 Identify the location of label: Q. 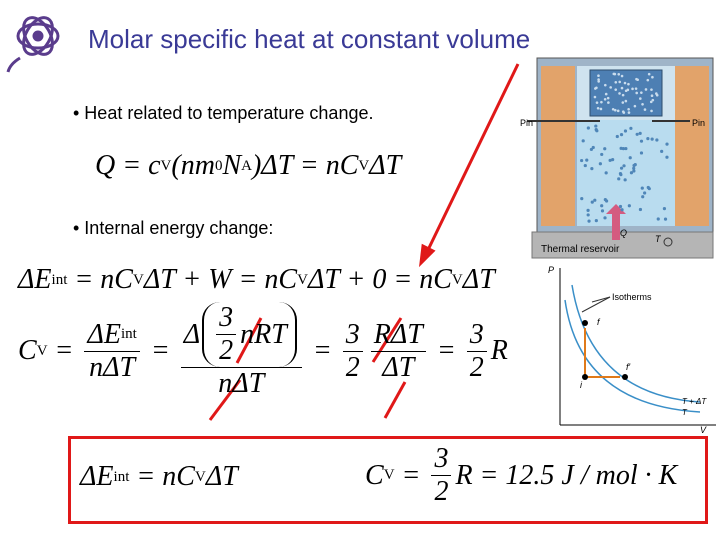
(623, 233).